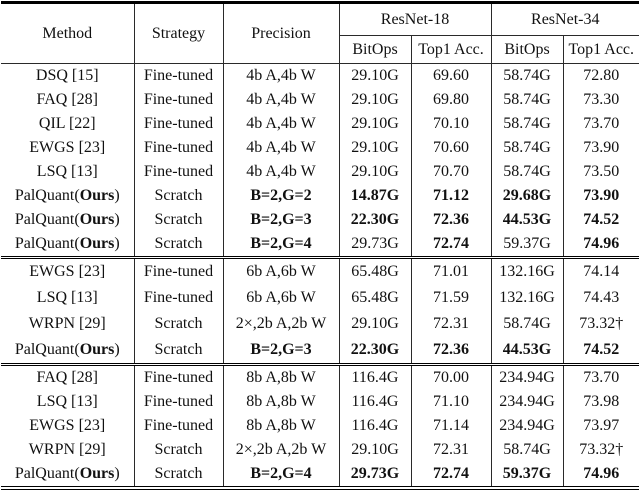  Describe the element at coordinates (526, 245) in the screenshot. I see `bitops-r34-cell: 59.37G` at that location.